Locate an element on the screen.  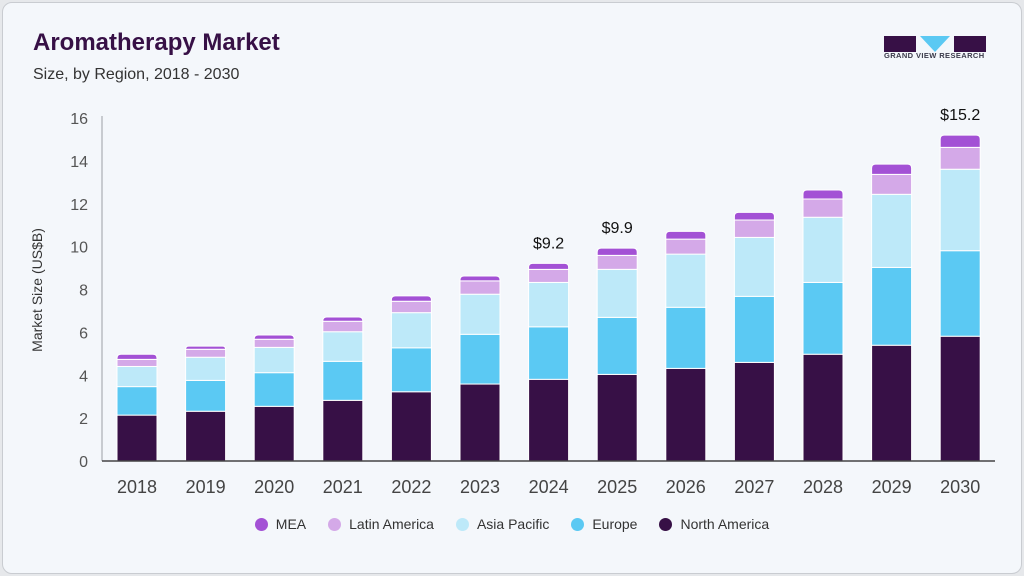
x-tick-label: 2028 is located at coordinates (823, 487).